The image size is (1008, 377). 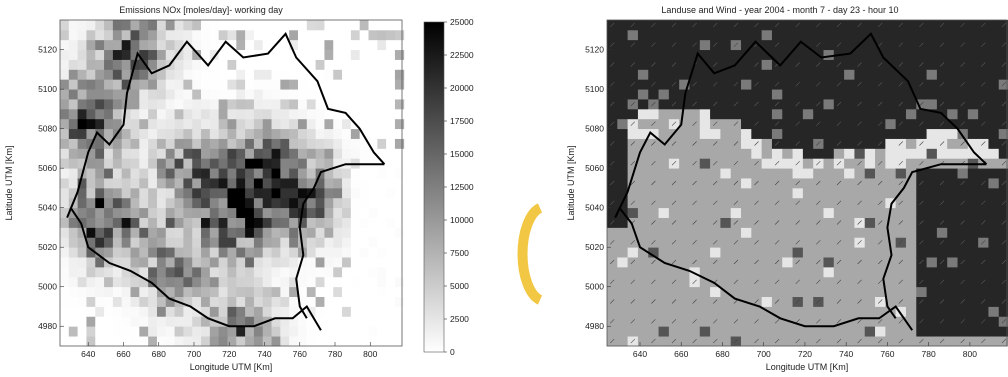 I want to click on x-tick-label: 660, so click(x=123, y=354).